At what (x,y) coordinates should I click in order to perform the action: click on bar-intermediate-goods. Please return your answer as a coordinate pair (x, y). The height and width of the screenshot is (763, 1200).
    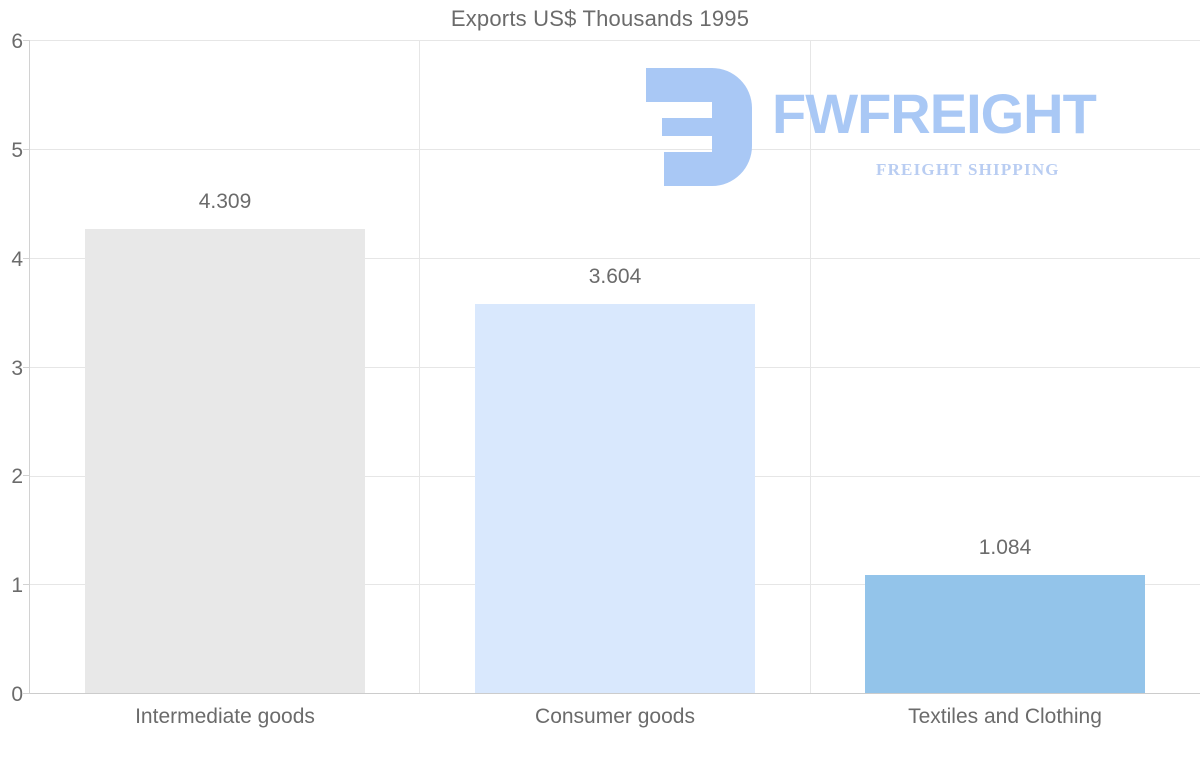
    Looking at the image, I should click on (225, 461).